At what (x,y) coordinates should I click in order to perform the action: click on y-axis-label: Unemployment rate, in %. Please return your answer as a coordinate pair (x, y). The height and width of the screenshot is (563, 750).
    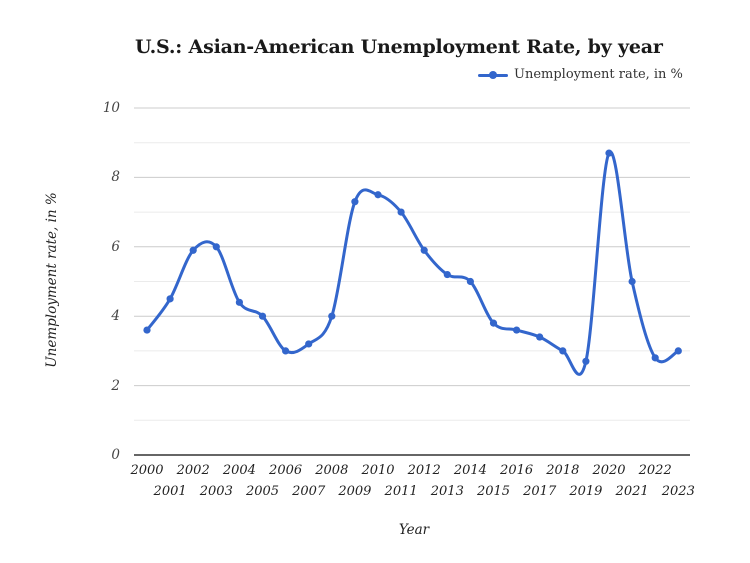
    Looking at the image, I should click on (52, 280).